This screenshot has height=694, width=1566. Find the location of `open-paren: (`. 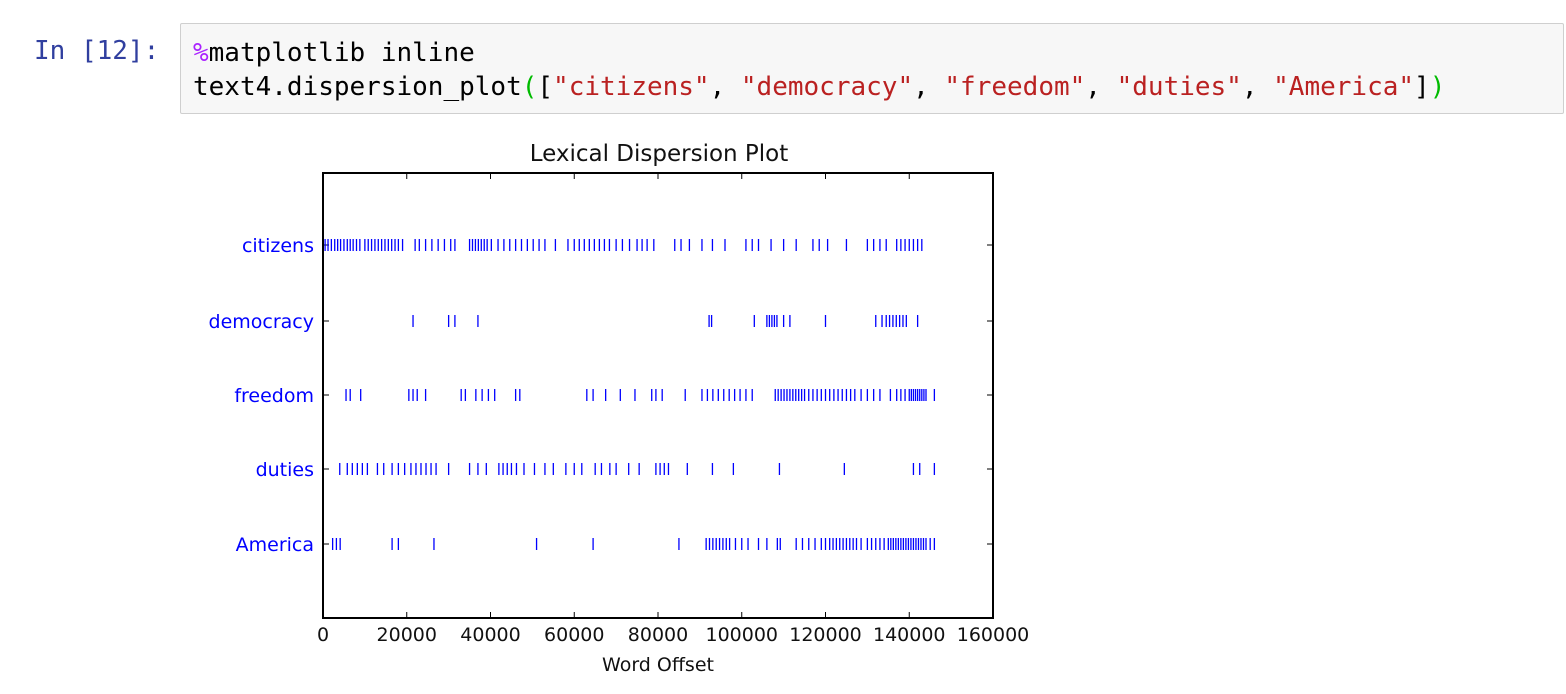

open-paren: ( is located at coordinates (529, 87).